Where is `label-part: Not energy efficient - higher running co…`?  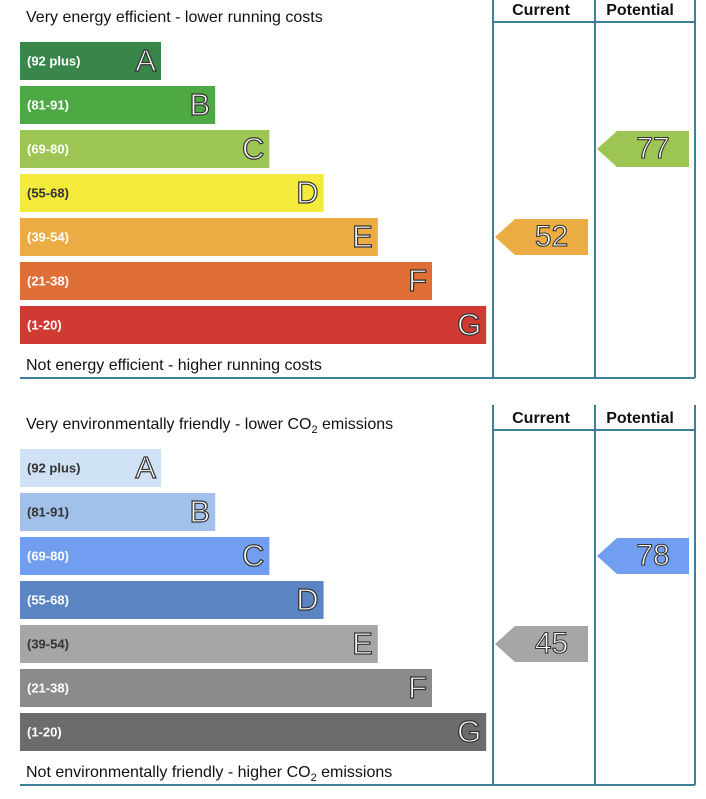
label-part: Not energy efficient - higher running co… is located at coordinates (174, 365).